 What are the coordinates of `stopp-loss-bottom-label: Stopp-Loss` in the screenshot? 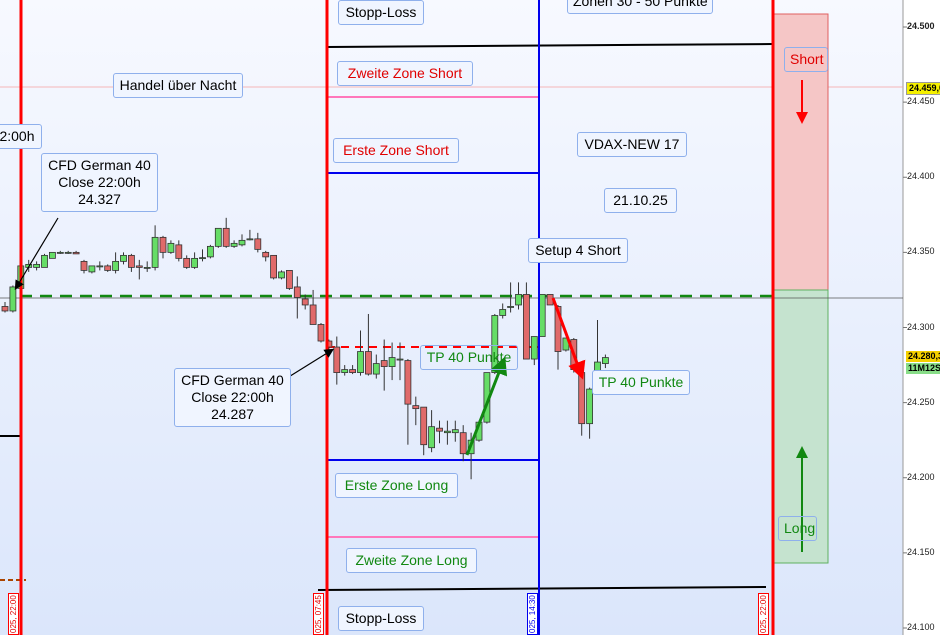 It's located at (381, 618).